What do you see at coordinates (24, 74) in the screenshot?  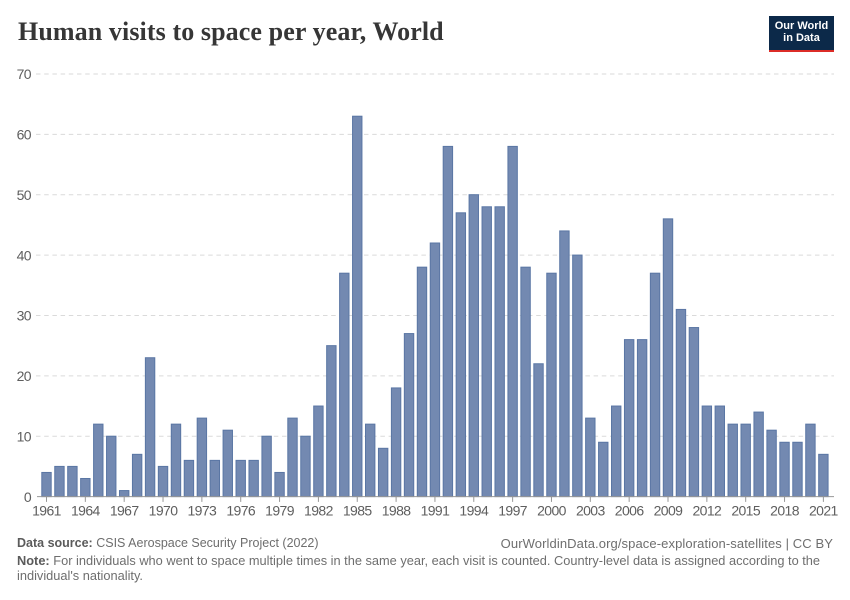 I see `svg-text: 70` at bounding box center [24, 74].